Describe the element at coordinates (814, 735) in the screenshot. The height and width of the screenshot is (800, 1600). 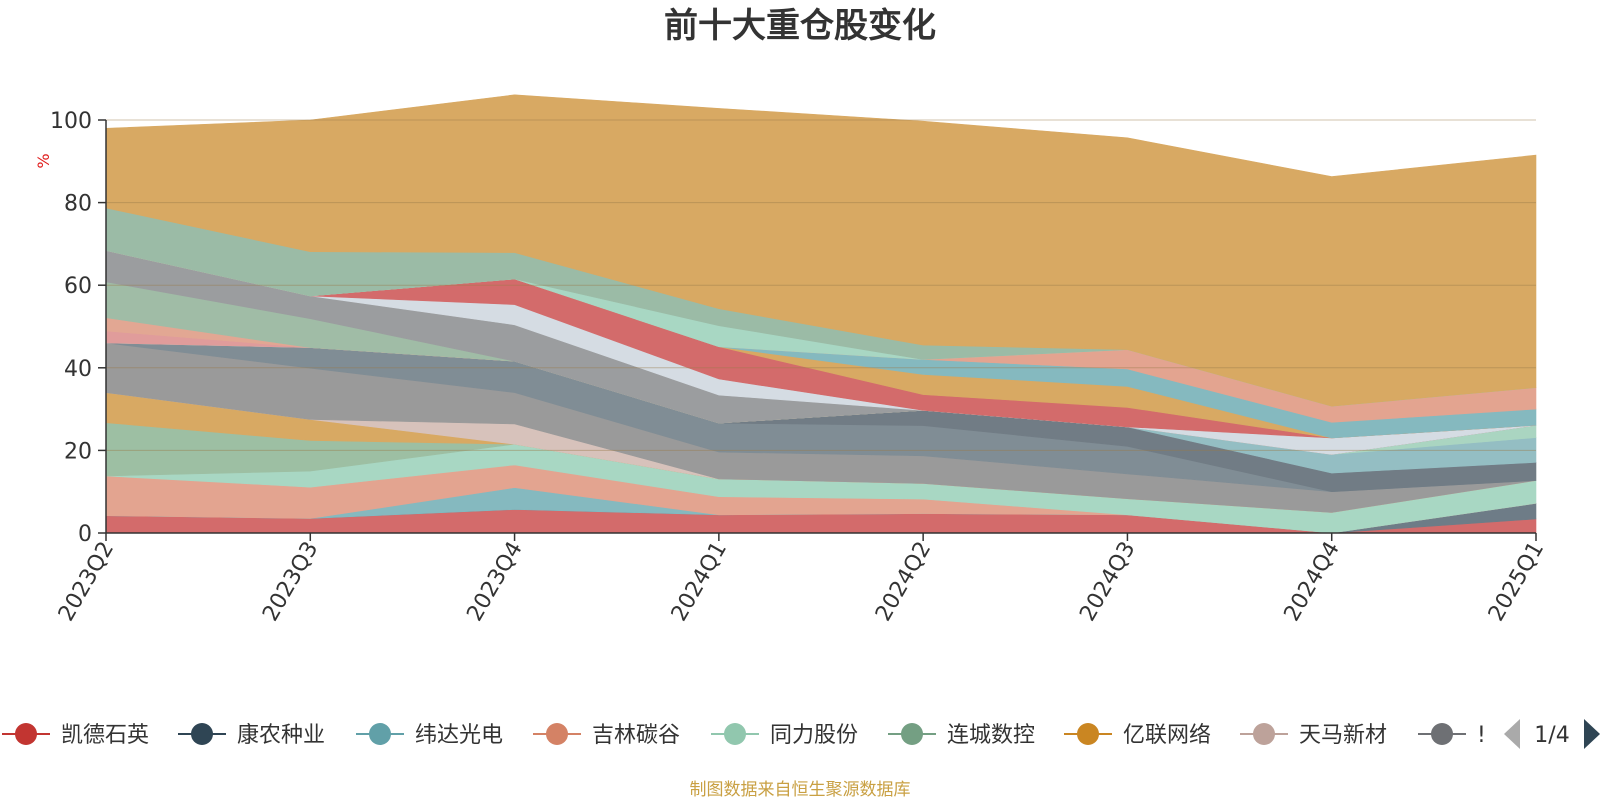
I see `legend-label: 同力股份` at that location.